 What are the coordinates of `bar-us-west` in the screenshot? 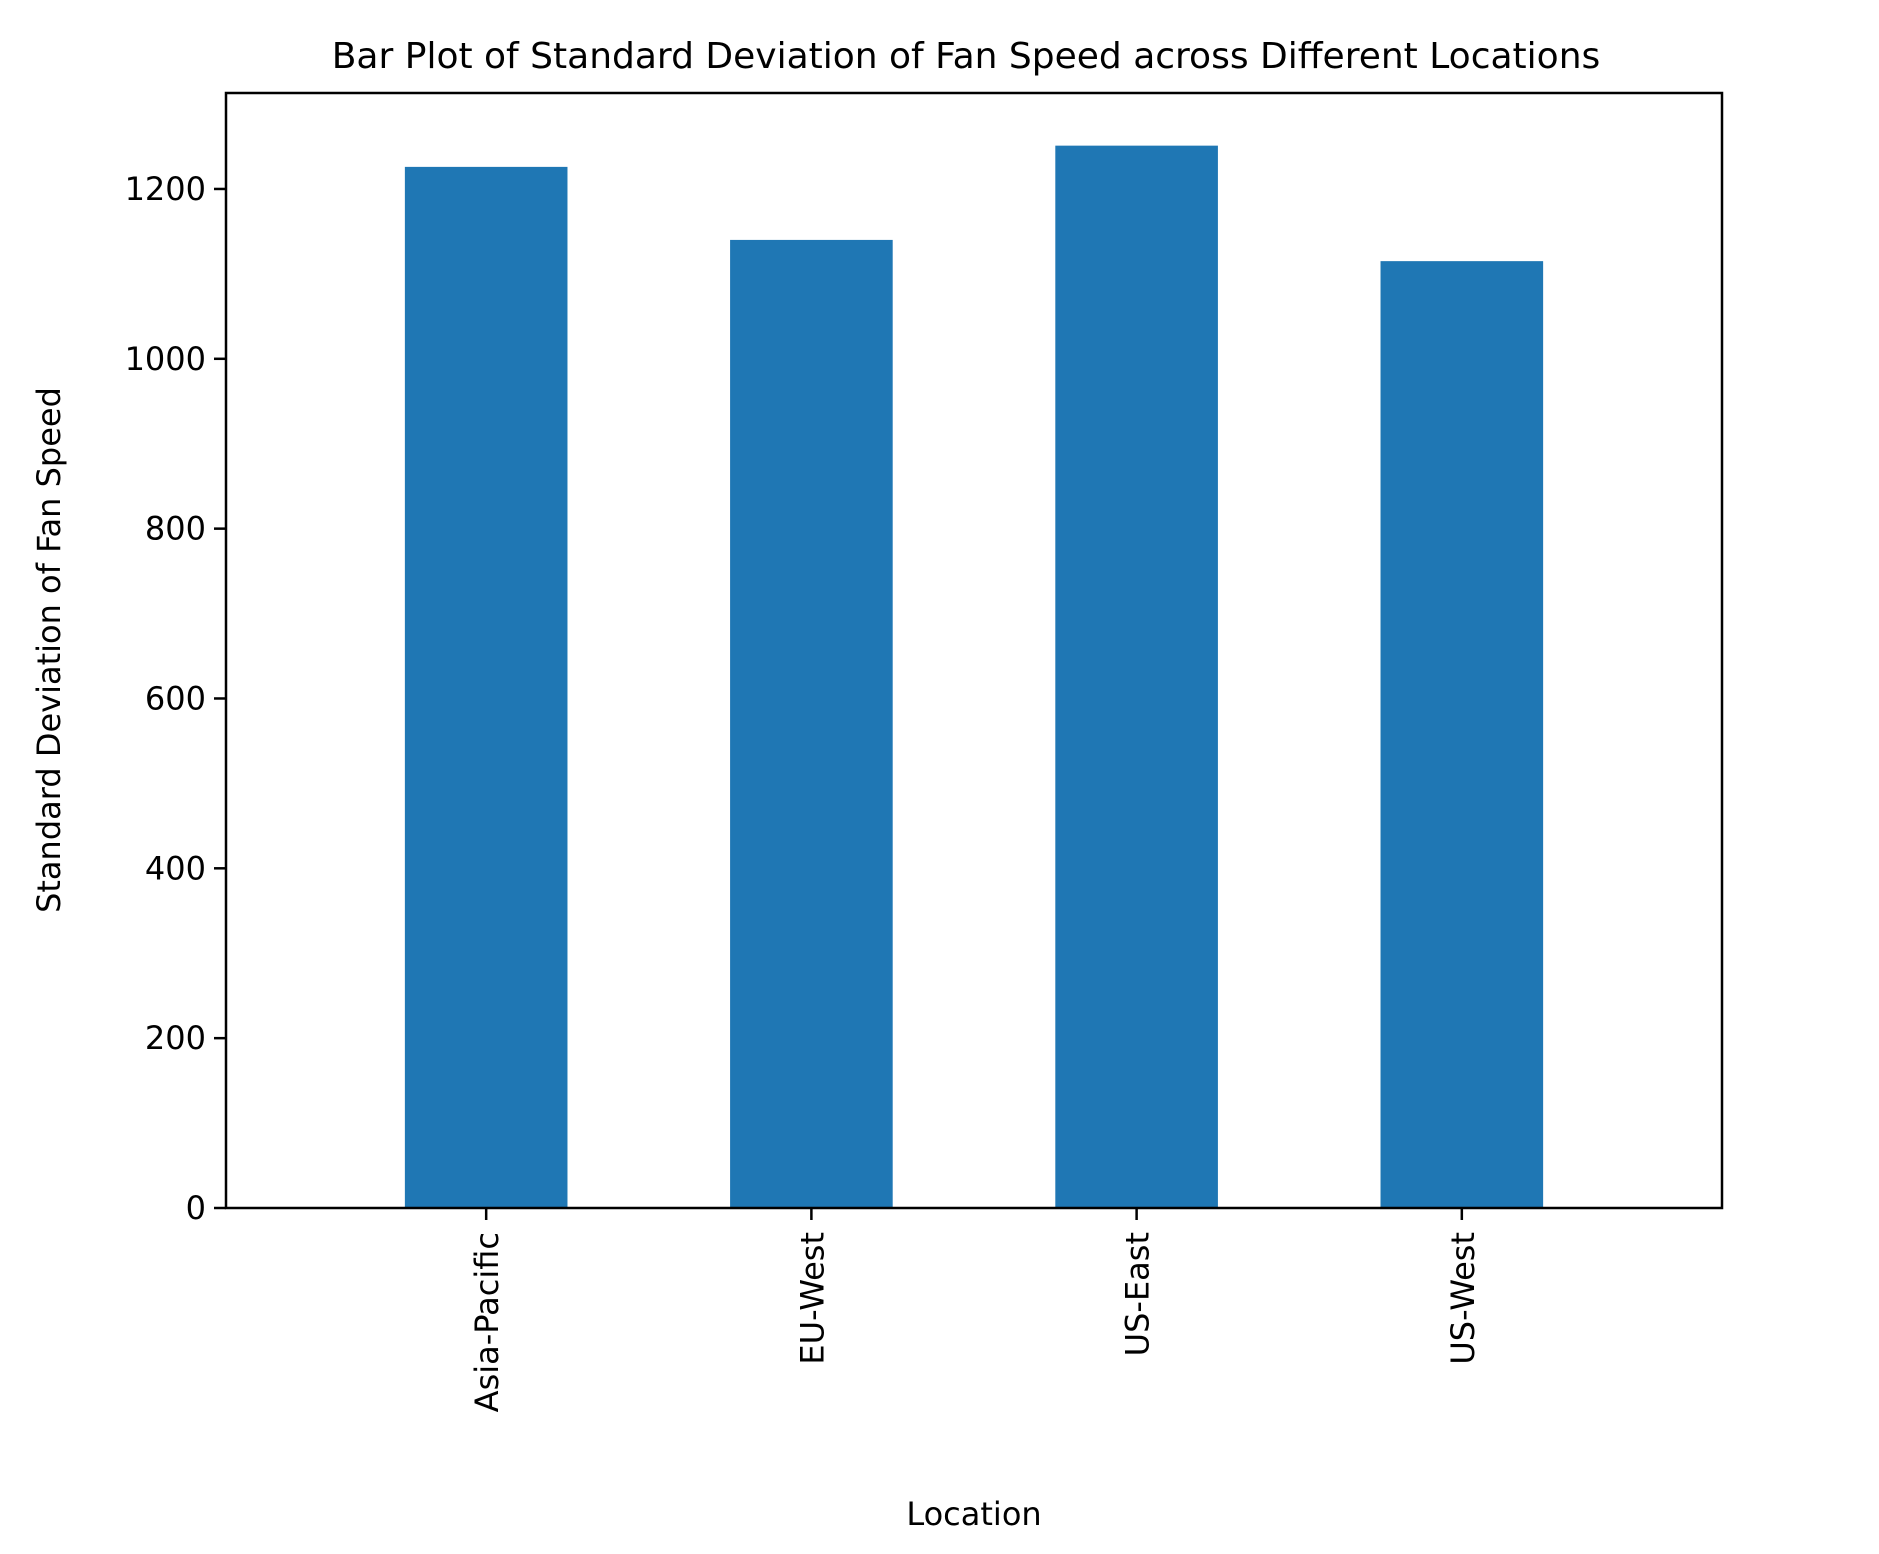 It's located at (1462, 734).